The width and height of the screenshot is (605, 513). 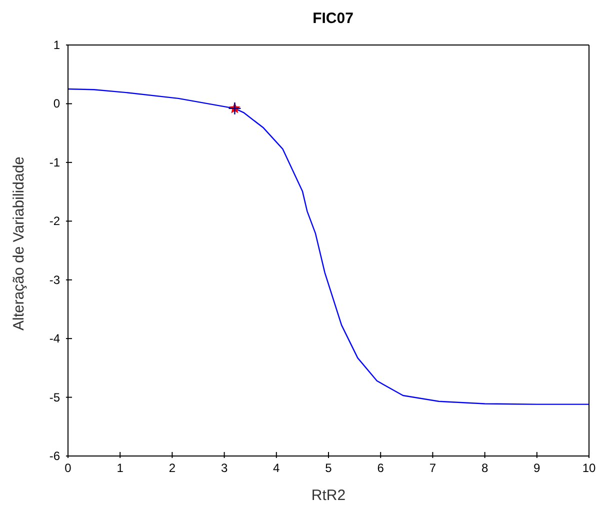 What do you see at coordinates (432, 468) in the screenshot?
I see `x-tick-label: 7` at bounding box center [432, 468].